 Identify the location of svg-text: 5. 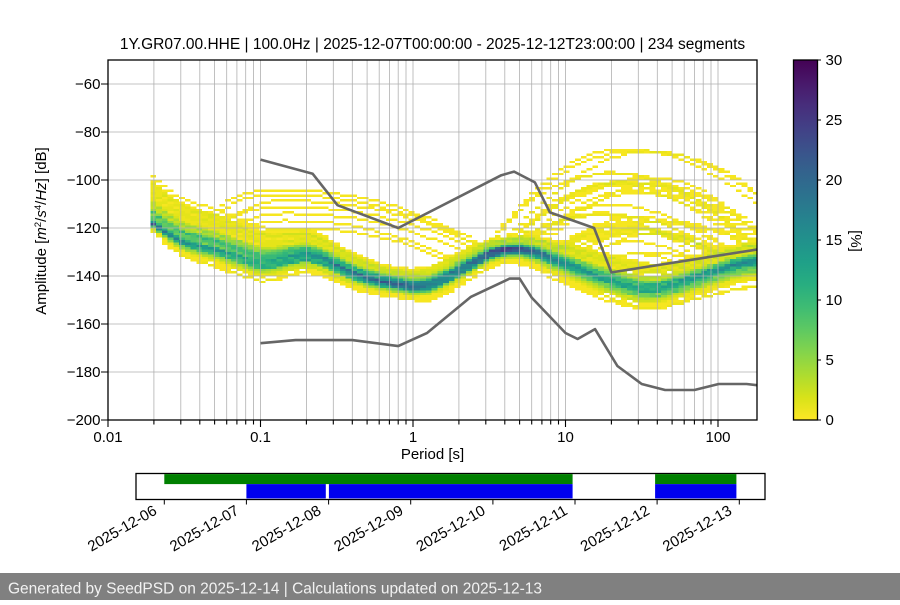
(830, 360).